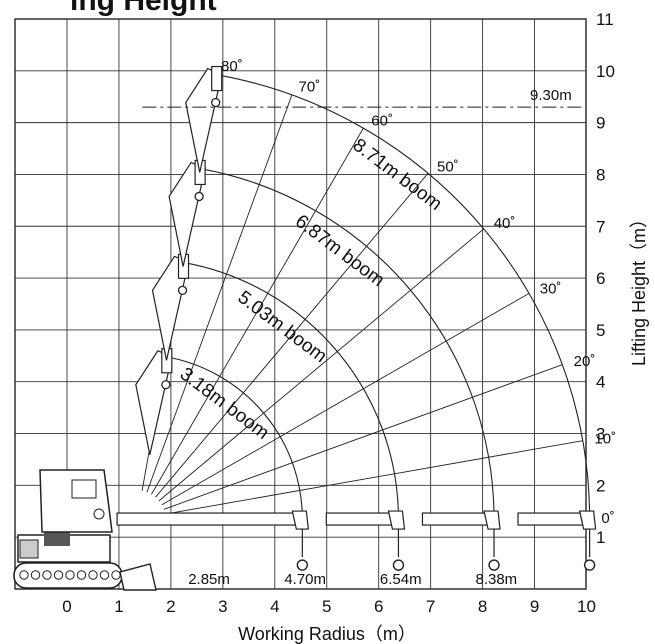  I want to click on y-tick-label: 3, so click(600, 434).